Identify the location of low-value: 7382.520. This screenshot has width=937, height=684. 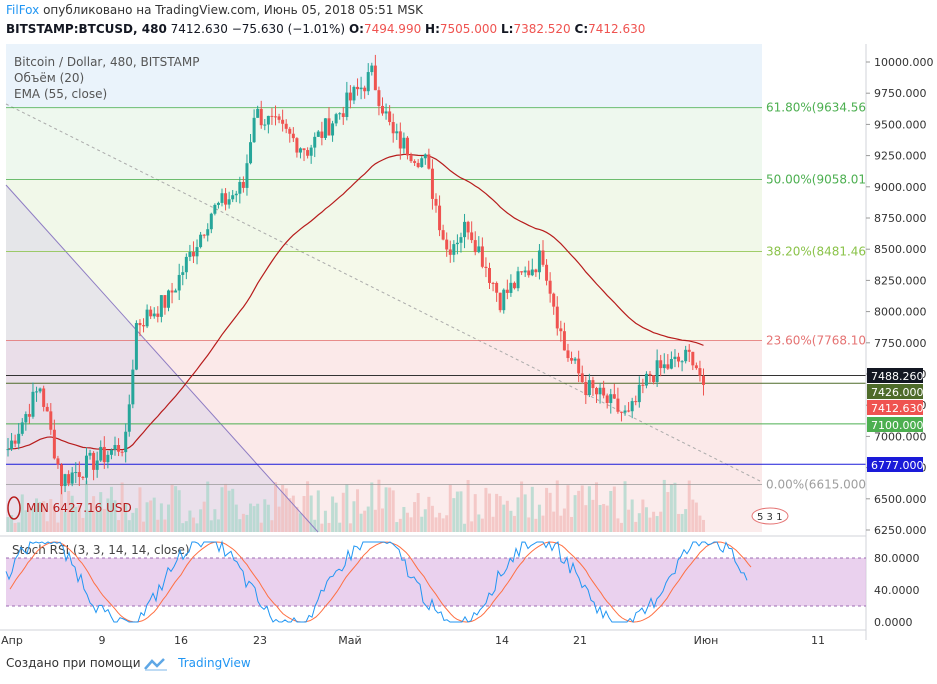
(542, 29).